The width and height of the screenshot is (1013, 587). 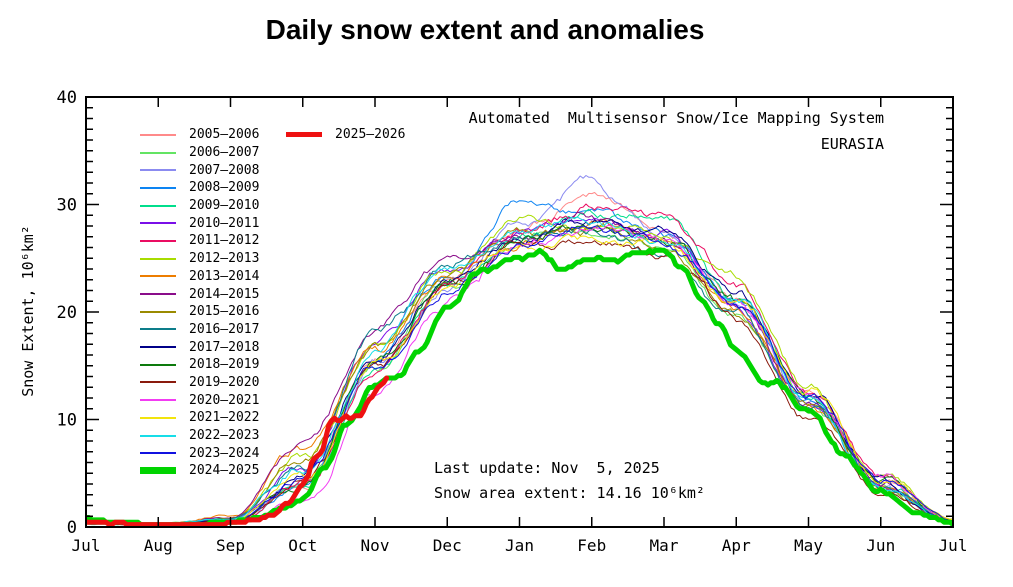 I want to click on legend-item-2012-2013: 2012–2013, so click(x=199, y=259).